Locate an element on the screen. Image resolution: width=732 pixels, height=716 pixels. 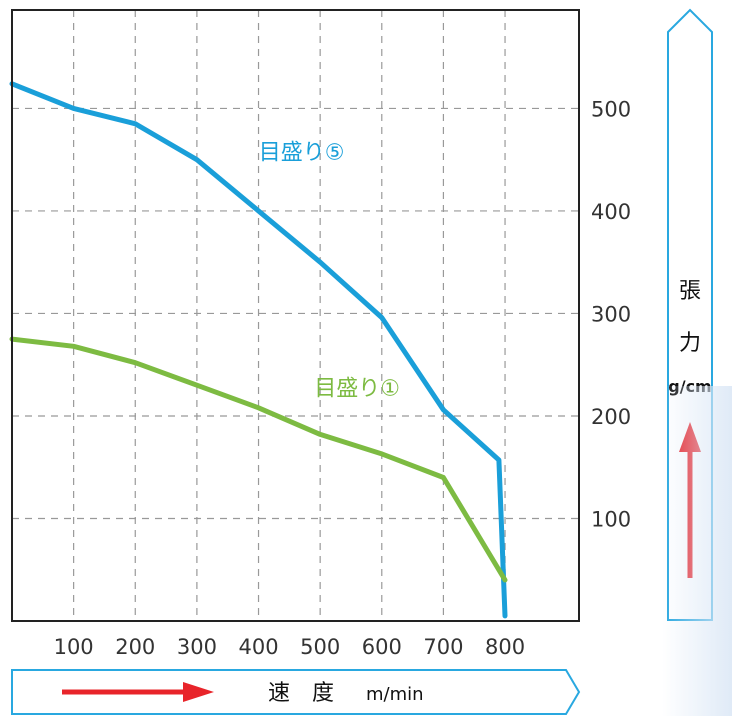
x-tick-label-1: 200 is located at coordinates (135, 647).